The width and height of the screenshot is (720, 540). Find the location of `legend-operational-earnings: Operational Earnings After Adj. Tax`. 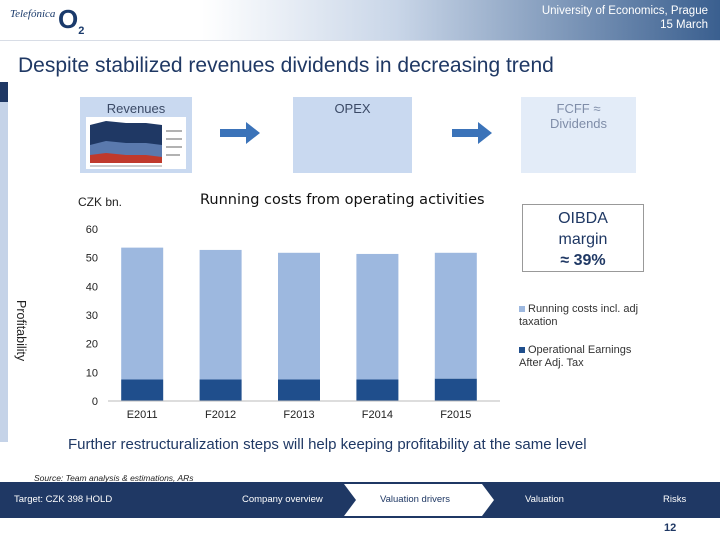

legend-operational-earnings: Operational Earnings After Adj. Tax is located at coordinates (581, 357).